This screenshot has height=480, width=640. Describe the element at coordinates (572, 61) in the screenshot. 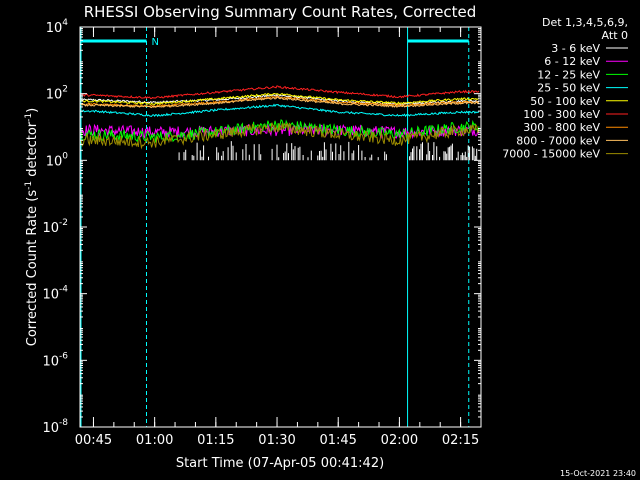

I see `legend-label: 6 - 12 keV` at that location.